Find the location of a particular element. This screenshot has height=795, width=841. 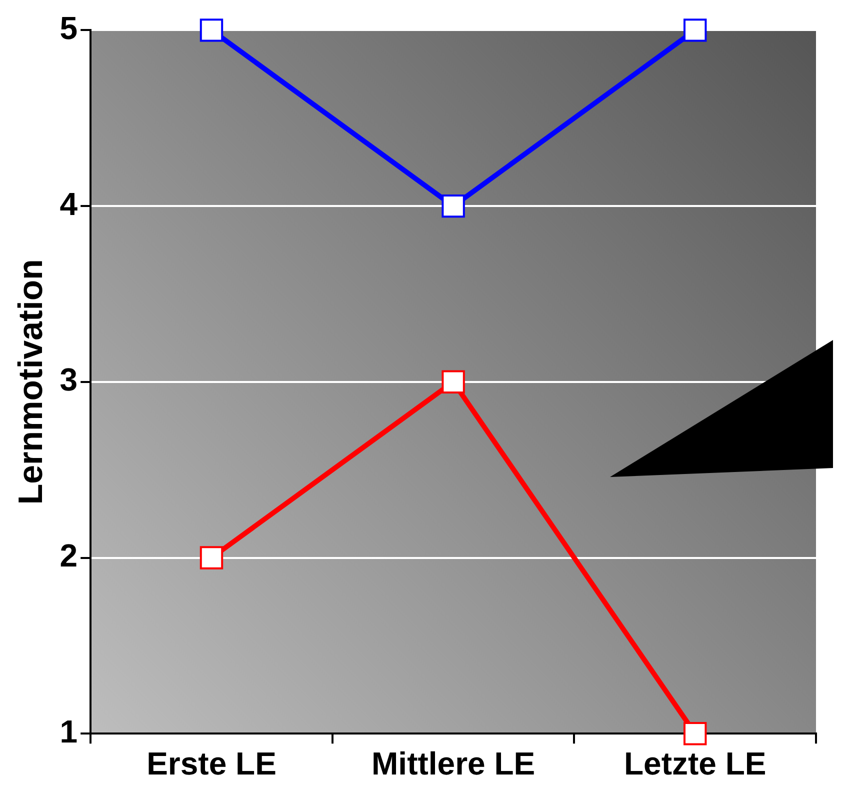

y-tick-label: 3 is located at coordinates (69, 380).